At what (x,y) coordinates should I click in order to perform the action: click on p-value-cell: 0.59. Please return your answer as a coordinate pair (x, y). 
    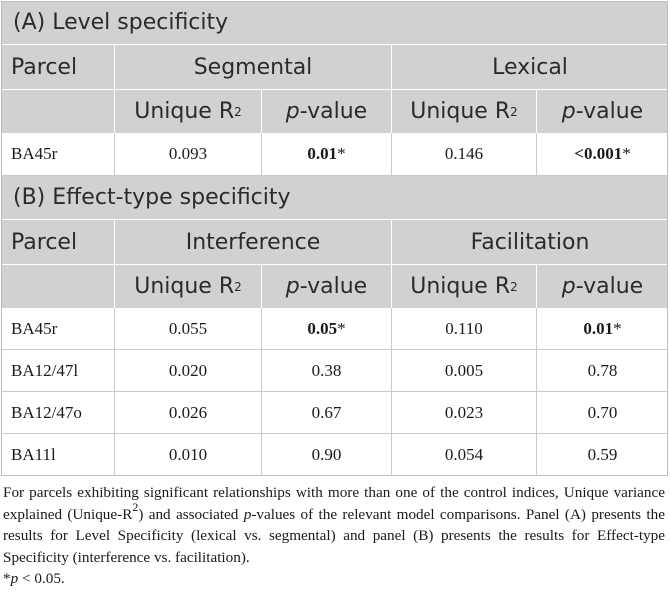
    Looking at the image, I should click on (602, 455).